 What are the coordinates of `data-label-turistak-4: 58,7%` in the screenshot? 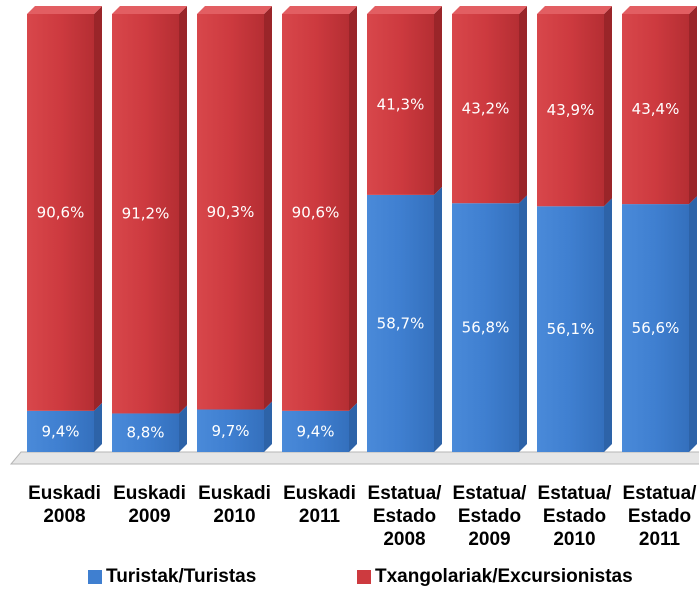 It's located at (401, 323).